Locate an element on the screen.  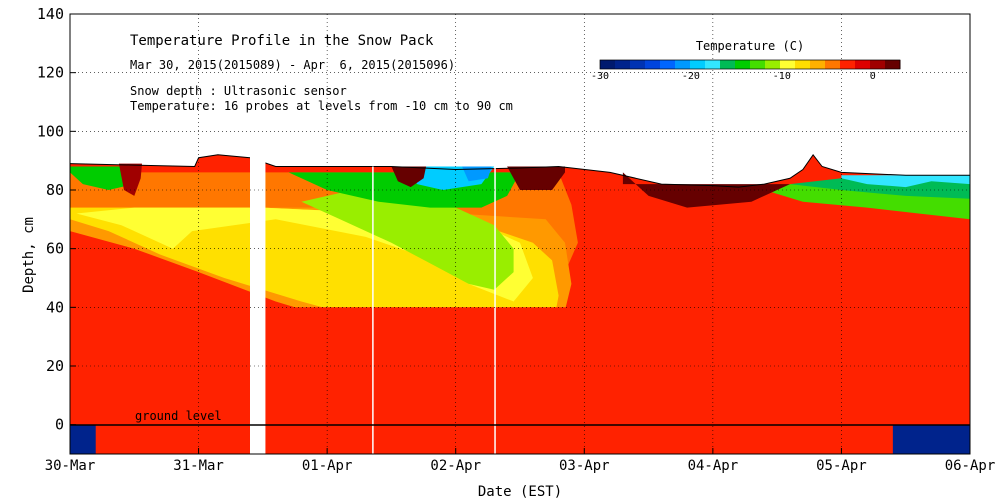
colorbar-label: Temperature (C) is located at coordinates (750, 46).